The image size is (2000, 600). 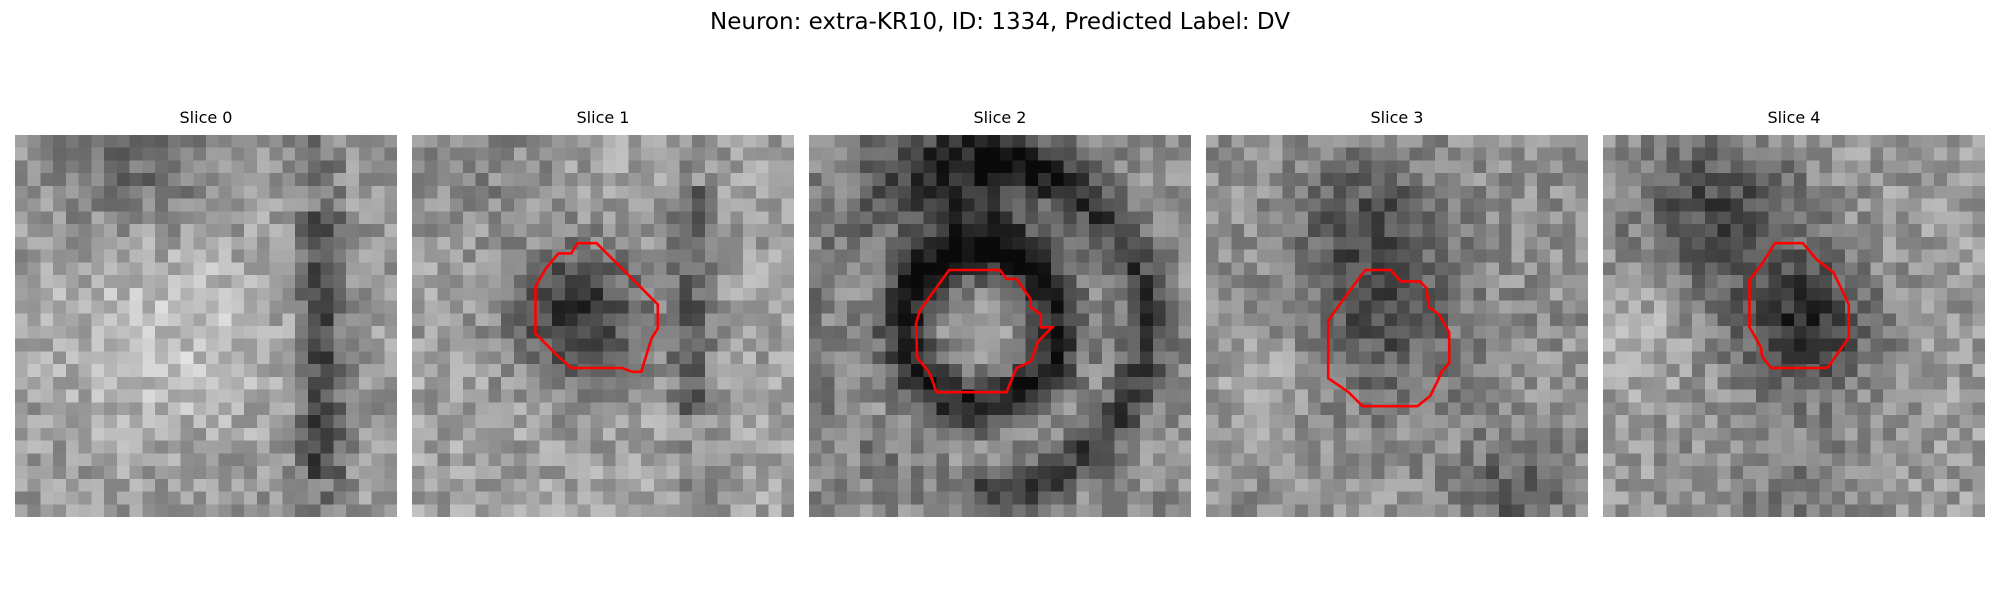 I want to click on slice-panel-1: Slice 1, so click(x=603, y=312).